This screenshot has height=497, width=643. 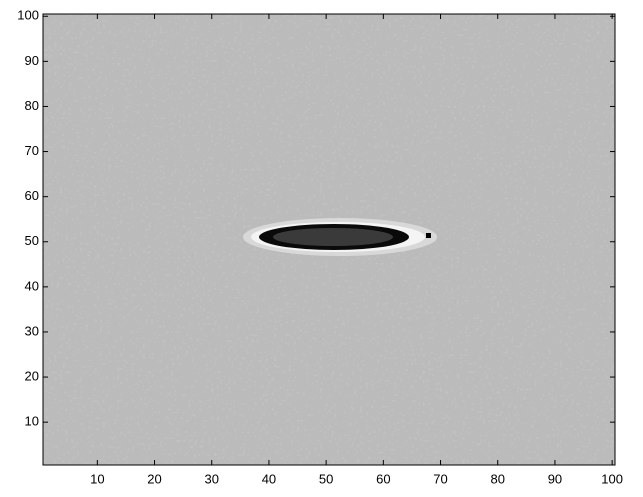 What do you see at coordinates (32, 421) in the screenshot?
I see `y-tick-label: 10` at bounding box center [32, 421].